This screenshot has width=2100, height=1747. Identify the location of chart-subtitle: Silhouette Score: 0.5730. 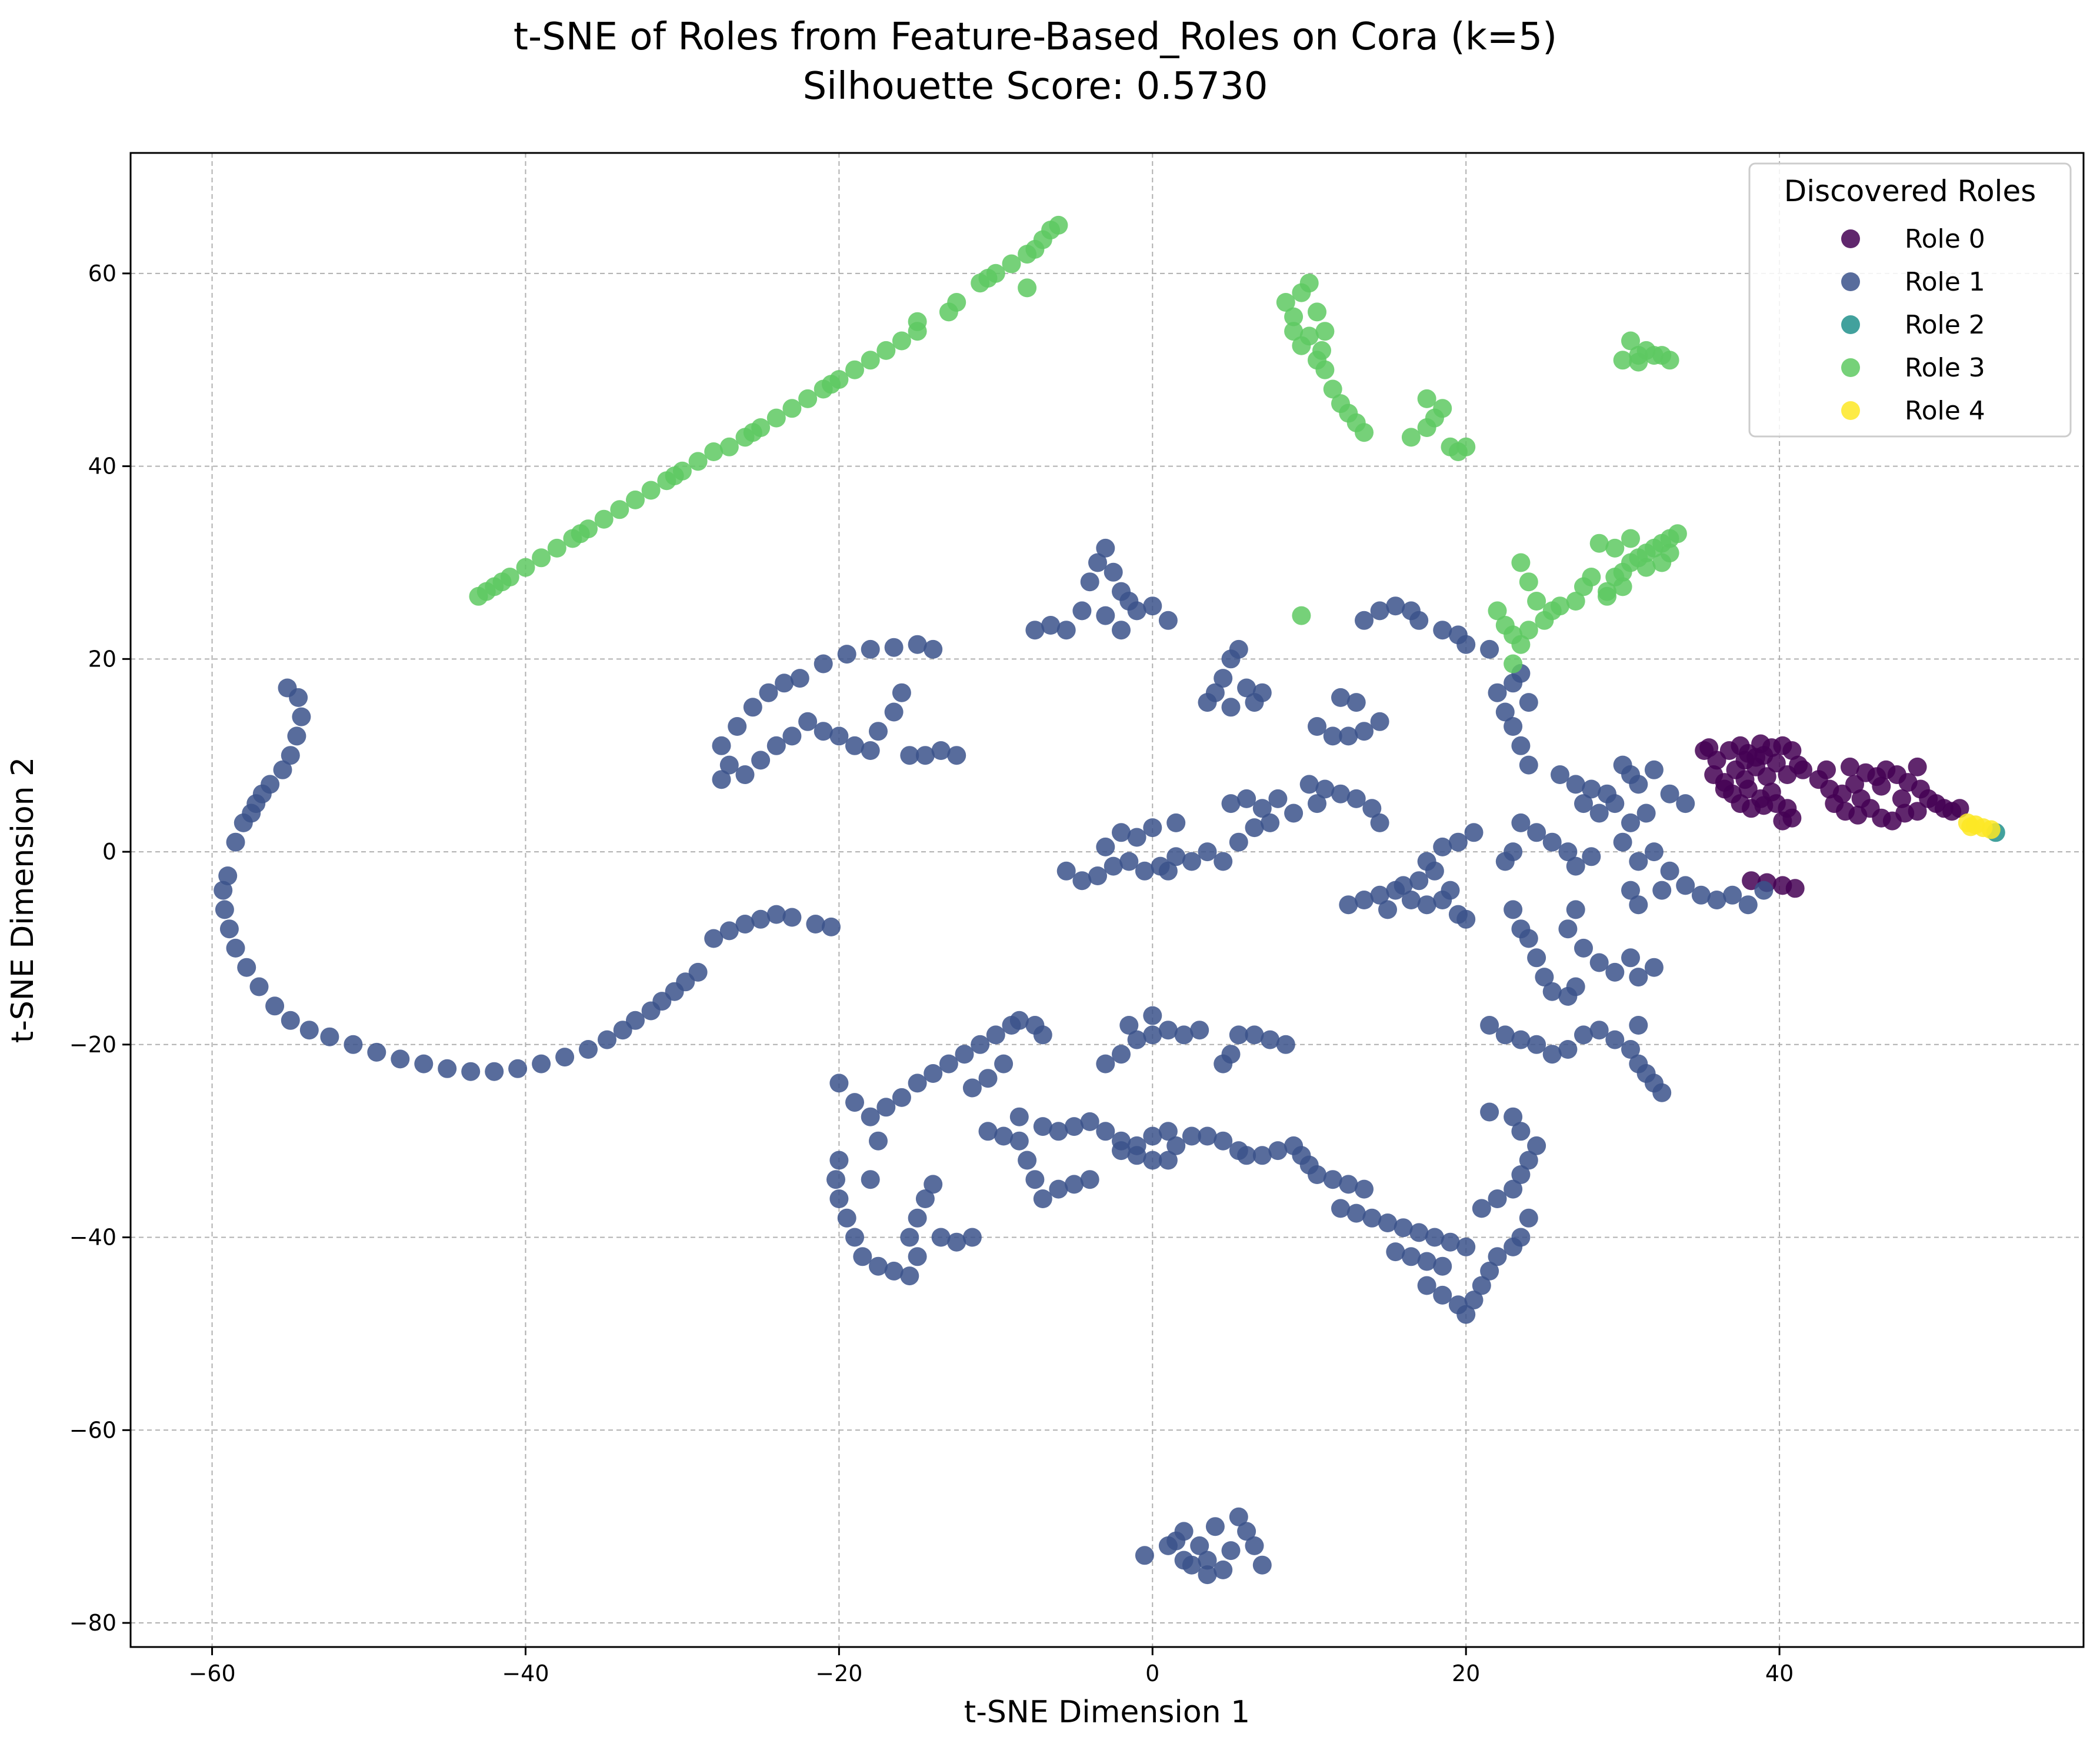
(1035, 86).